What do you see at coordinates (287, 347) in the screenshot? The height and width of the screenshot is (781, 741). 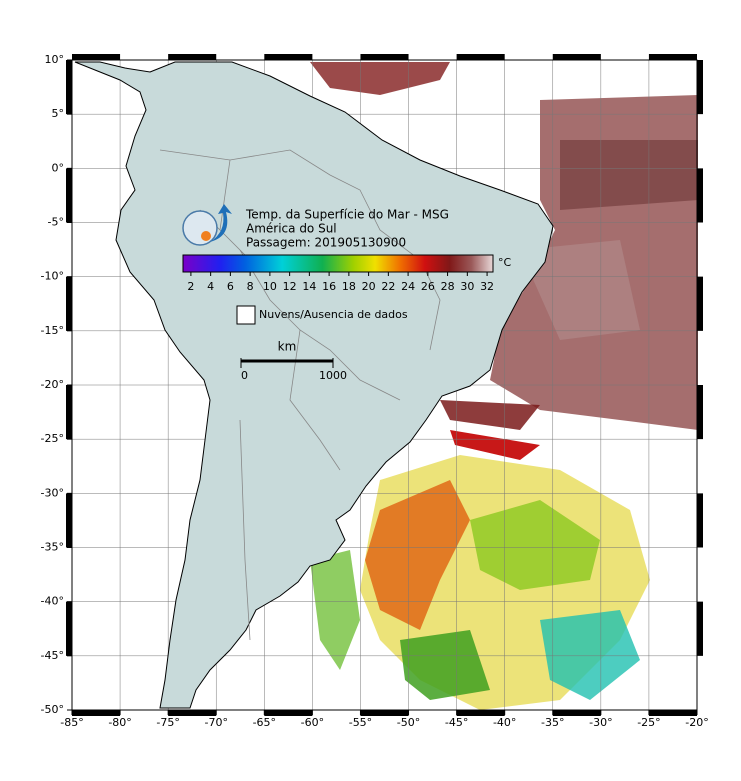 I see `scale-unit: km` at bounding box center [287, 347].